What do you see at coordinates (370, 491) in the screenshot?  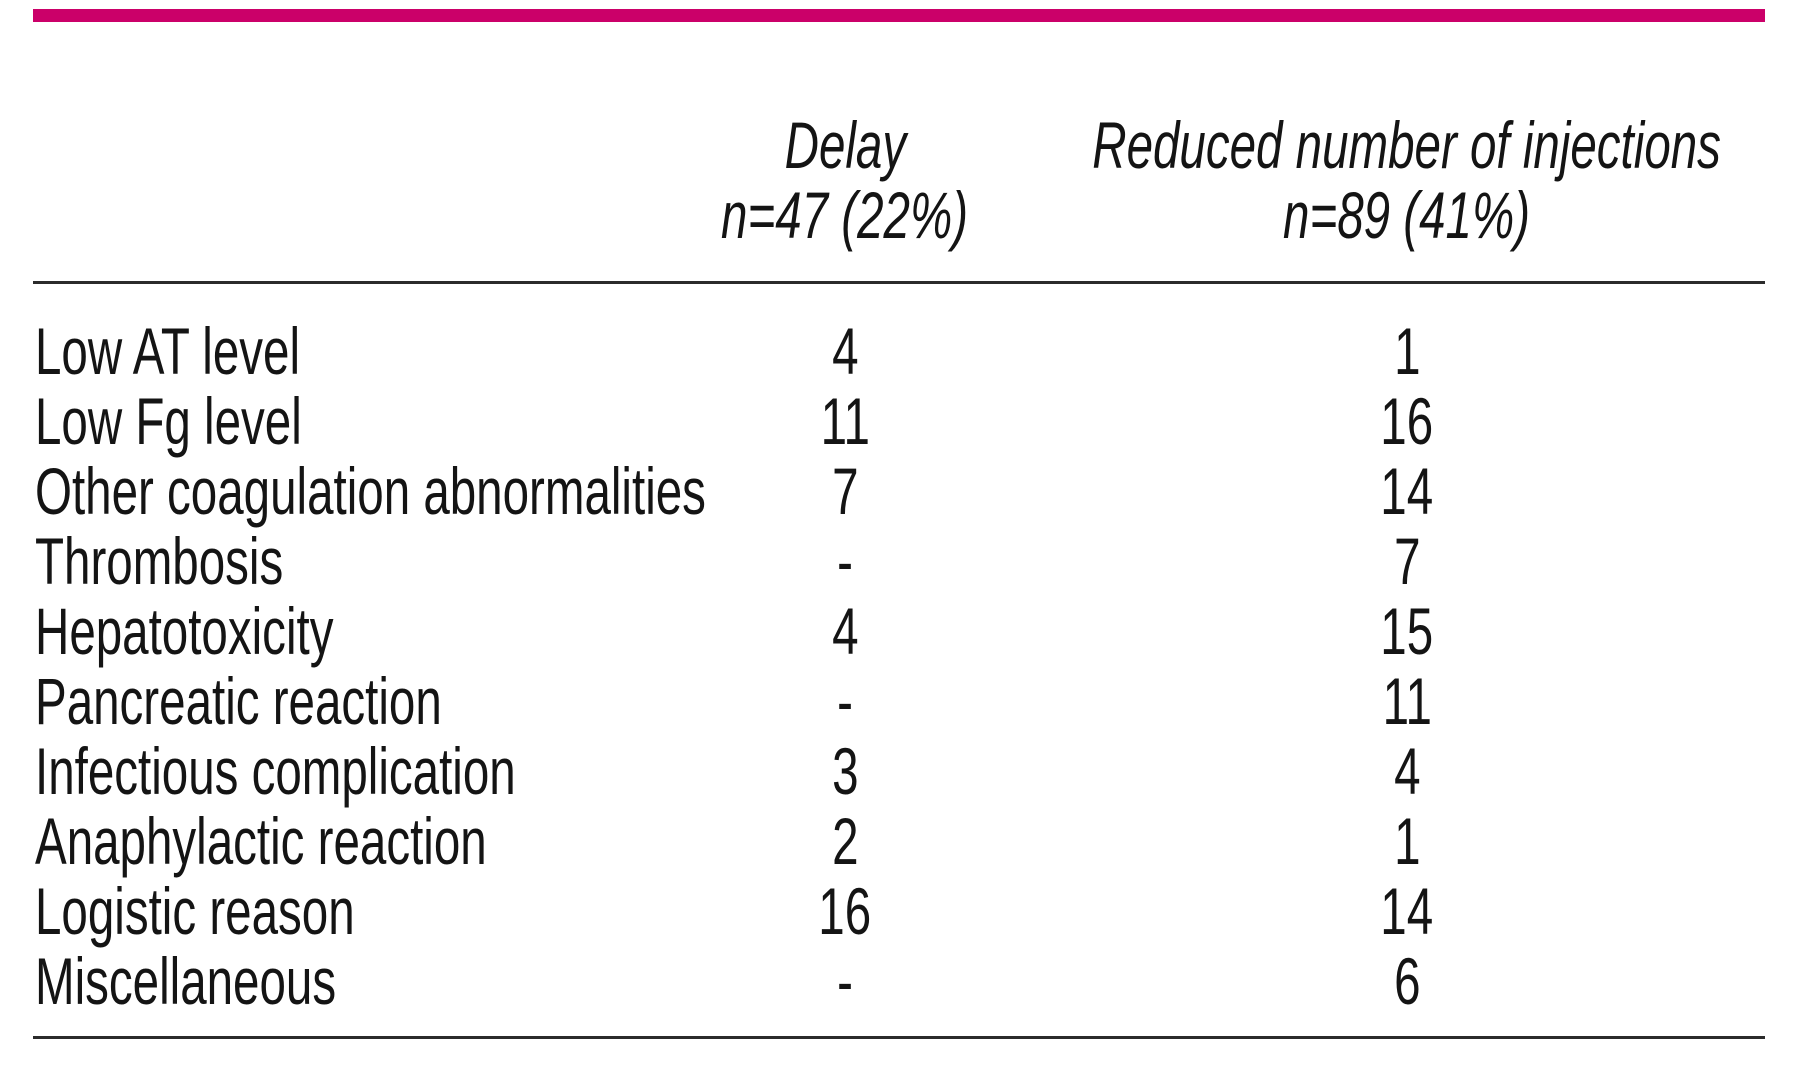 I see `row-label: Other coagulation abnormalities` at bounding box center [370, 491].